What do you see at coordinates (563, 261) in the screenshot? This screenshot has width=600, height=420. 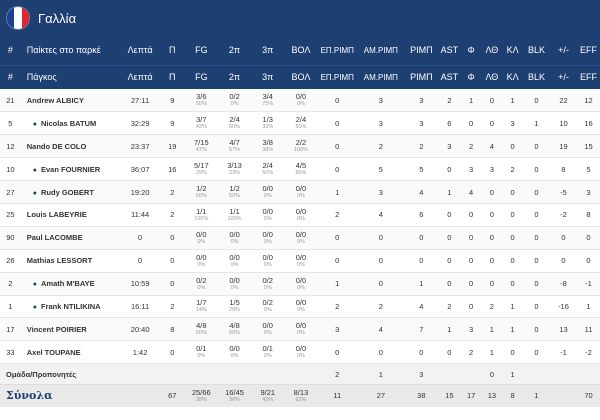 I see `plus-minus: 0` at bounding box center [563, 261].